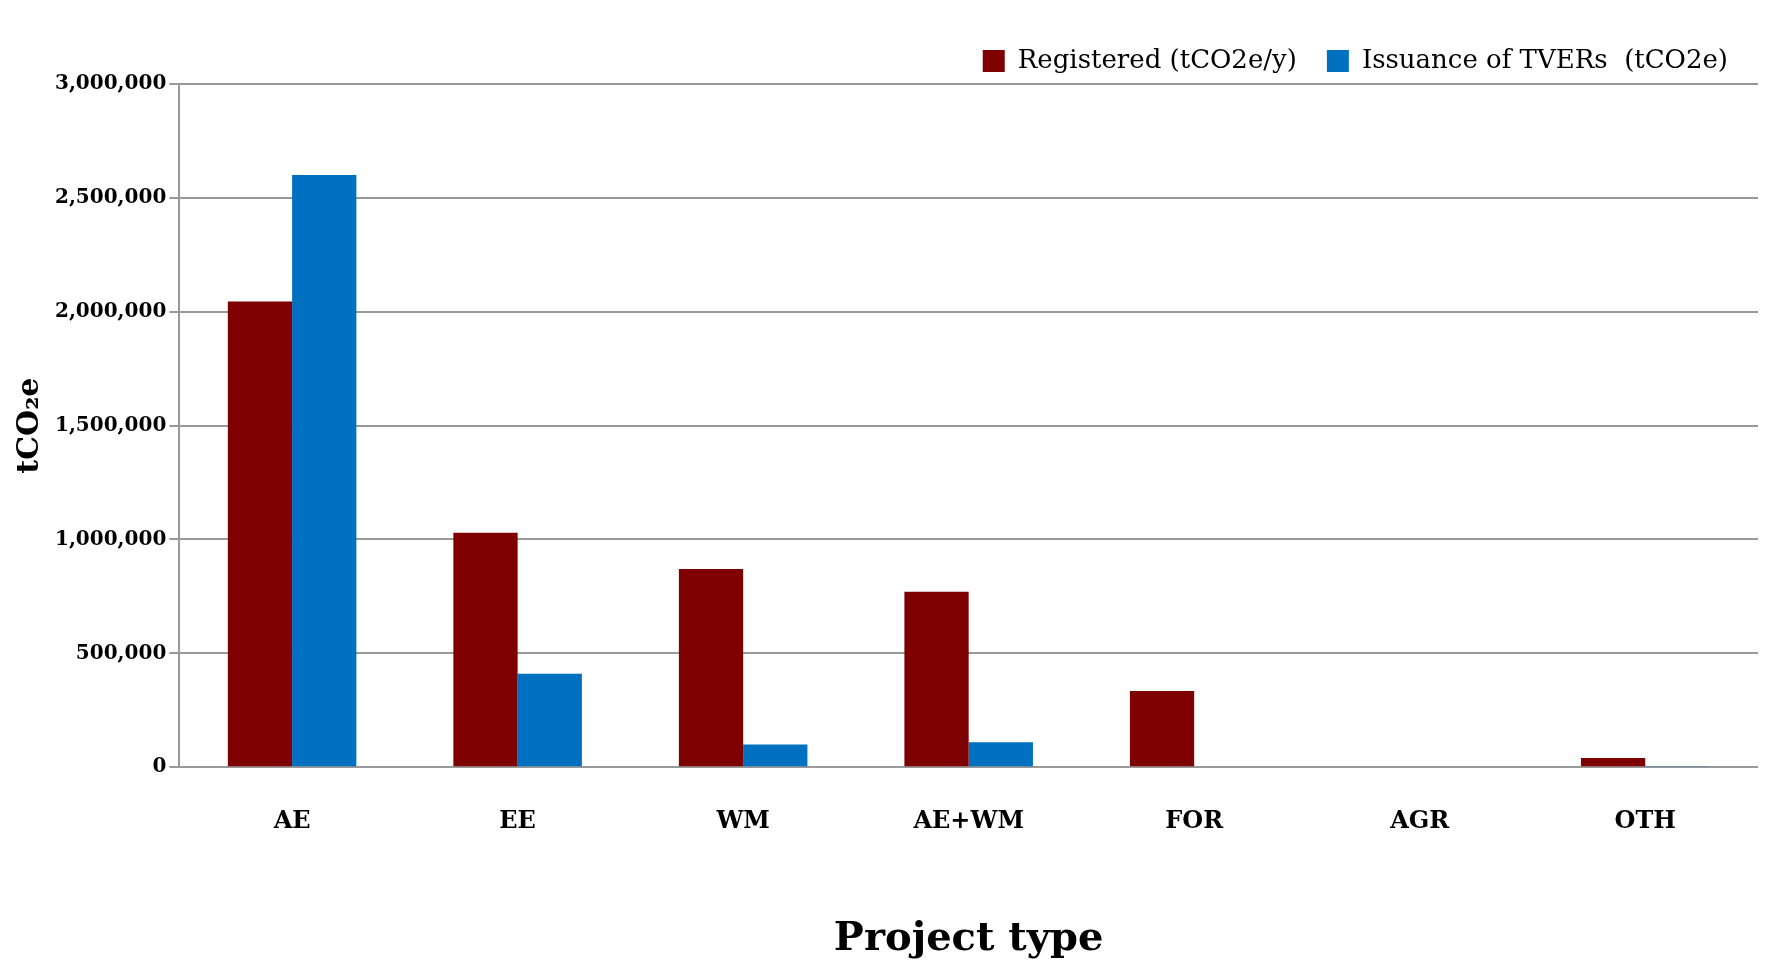  I want to click on x-tick-label: WM, so click(742, 819).